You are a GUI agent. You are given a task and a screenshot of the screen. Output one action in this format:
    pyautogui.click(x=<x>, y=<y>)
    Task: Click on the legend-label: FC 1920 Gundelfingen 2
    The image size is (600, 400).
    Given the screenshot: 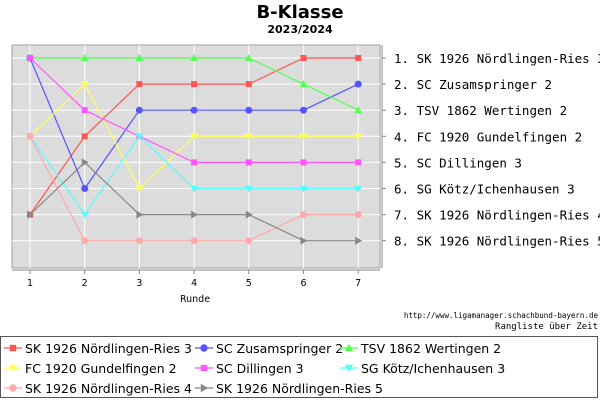 What is the action you would take?
    pyautogui.click(x=101, y=368)
    